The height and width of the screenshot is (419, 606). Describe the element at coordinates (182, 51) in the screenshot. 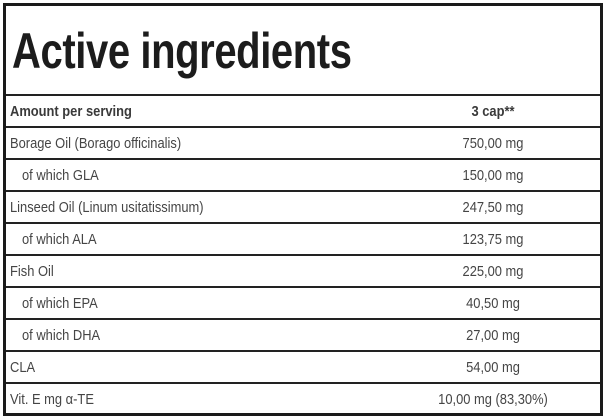

I see `page-title: Active ingredients` at that location.